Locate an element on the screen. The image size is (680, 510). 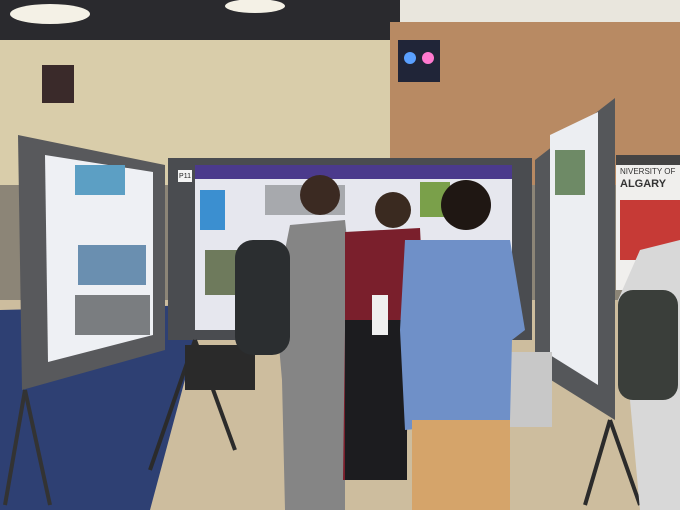
chair is located at coordinates (220, 367).